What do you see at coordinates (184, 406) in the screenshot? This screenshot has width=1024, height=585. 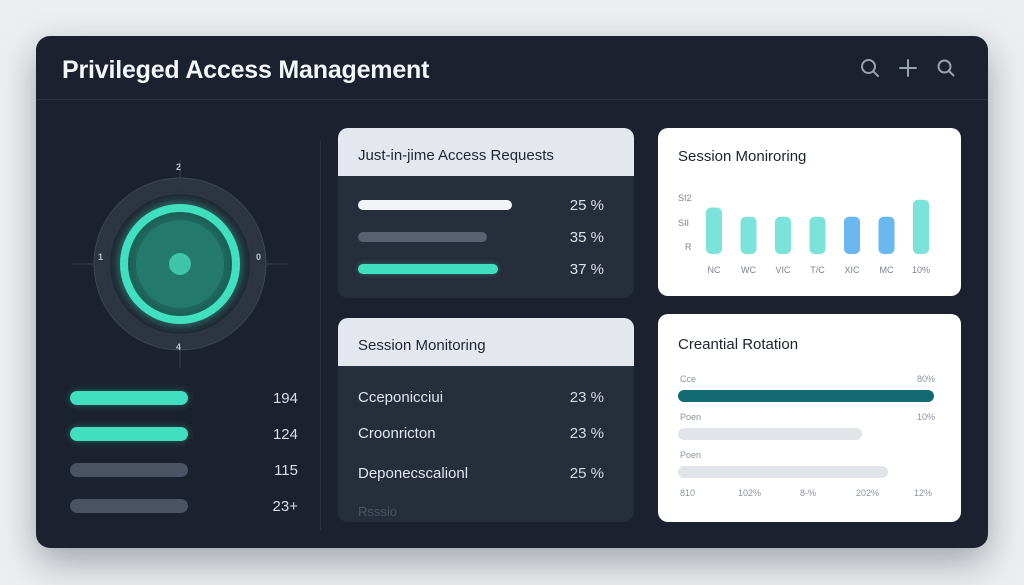 I see `metric-row: 194` at bounding box center [184, 406].